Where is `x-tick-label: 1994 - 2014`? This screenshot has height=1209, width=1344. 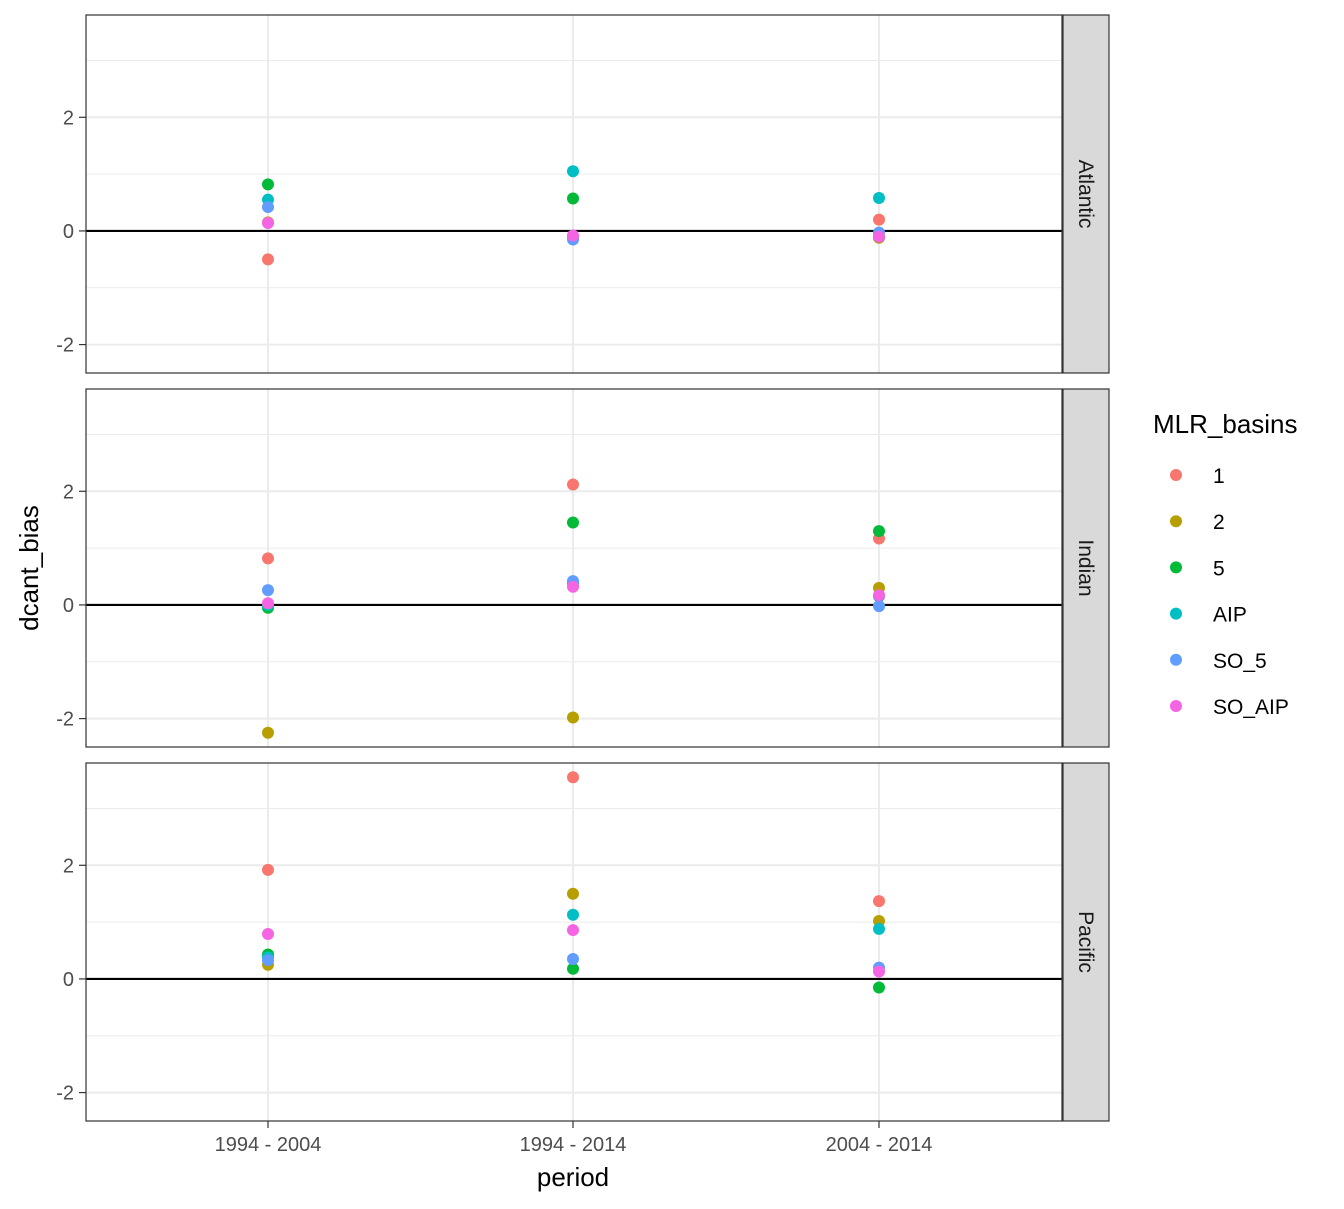 x-tick-label: 1994 - 2014 is located at coordinates (573, 1145).